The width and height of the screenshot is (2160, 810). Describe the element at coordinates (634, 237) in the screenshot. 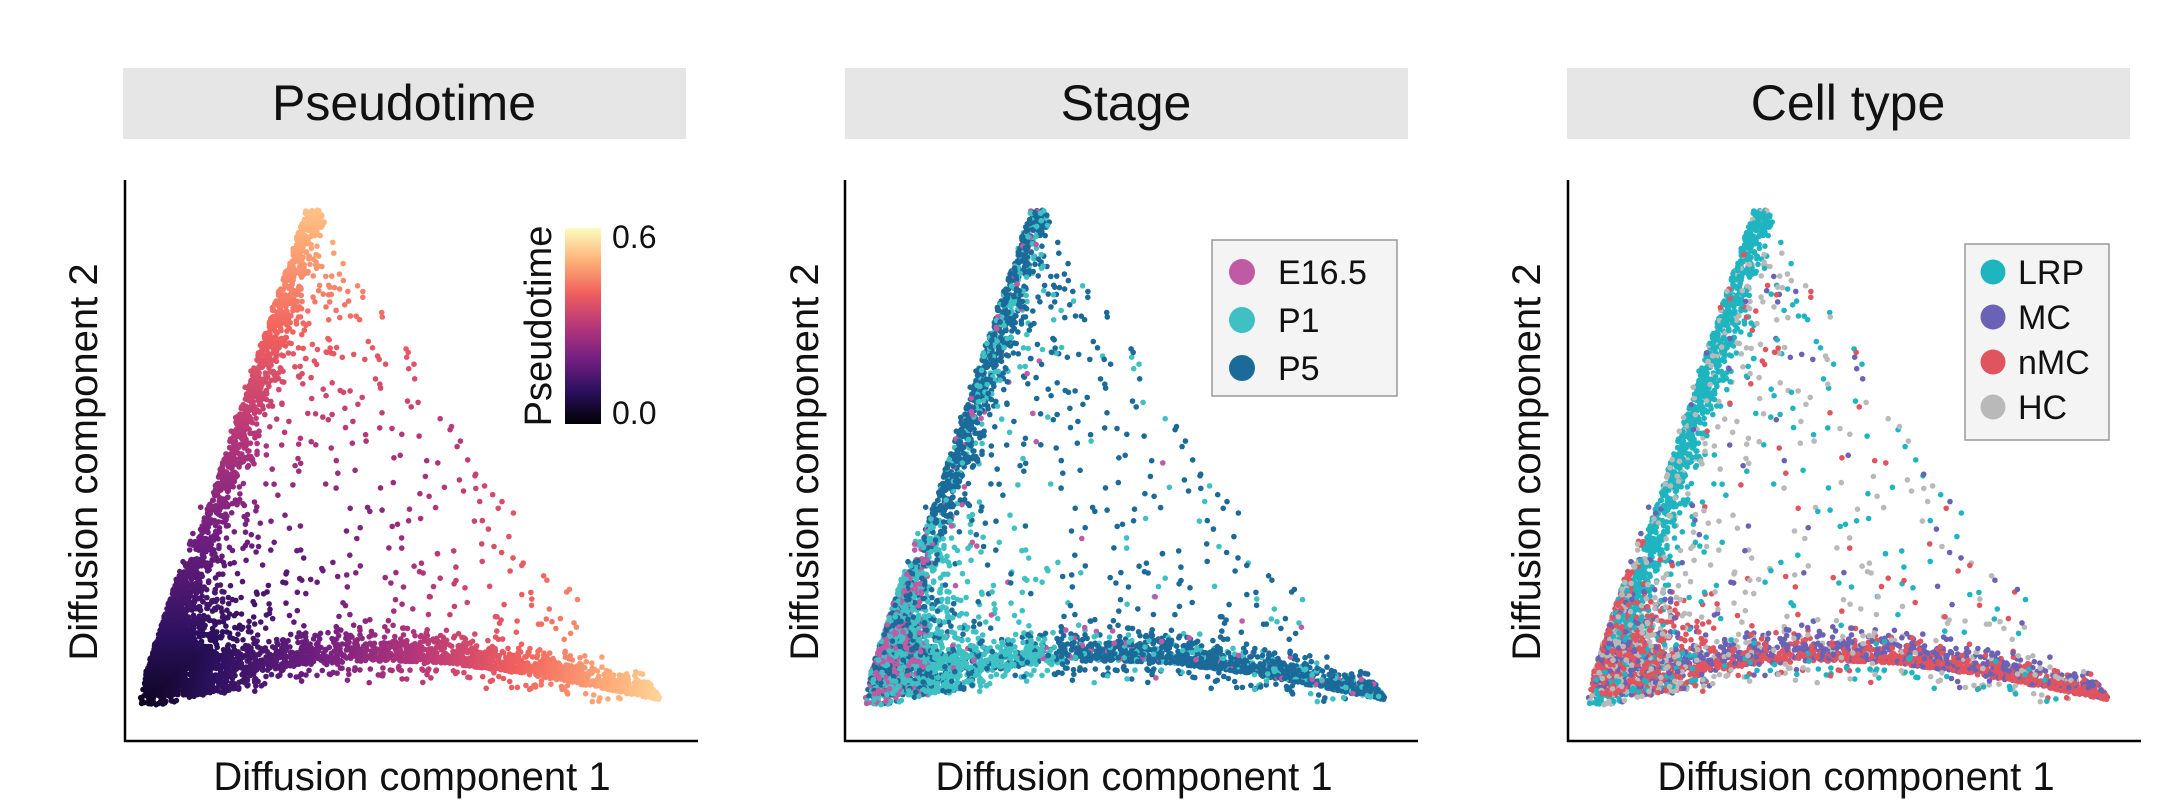

I see `colorbar-max-label: 0.6` at that location.